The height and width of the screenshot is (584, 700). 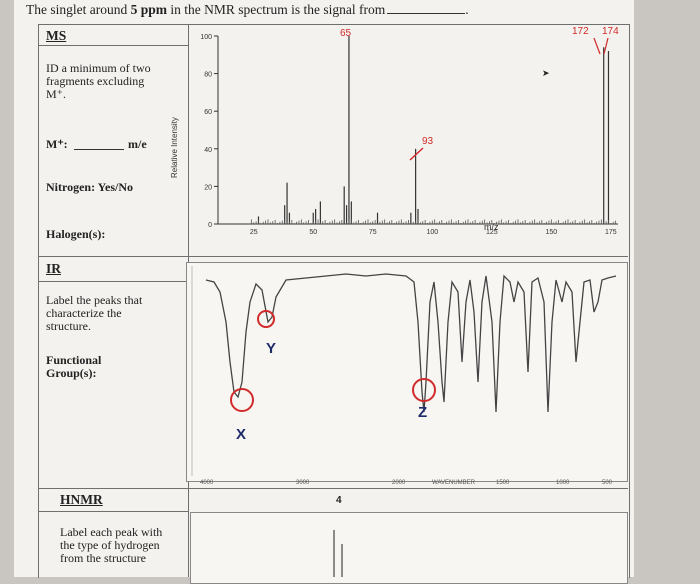 What do you see at coordinates (551, 232) in the screenshot?
I see `ms-xtick-label: 150` at bounding box center [551, 232].